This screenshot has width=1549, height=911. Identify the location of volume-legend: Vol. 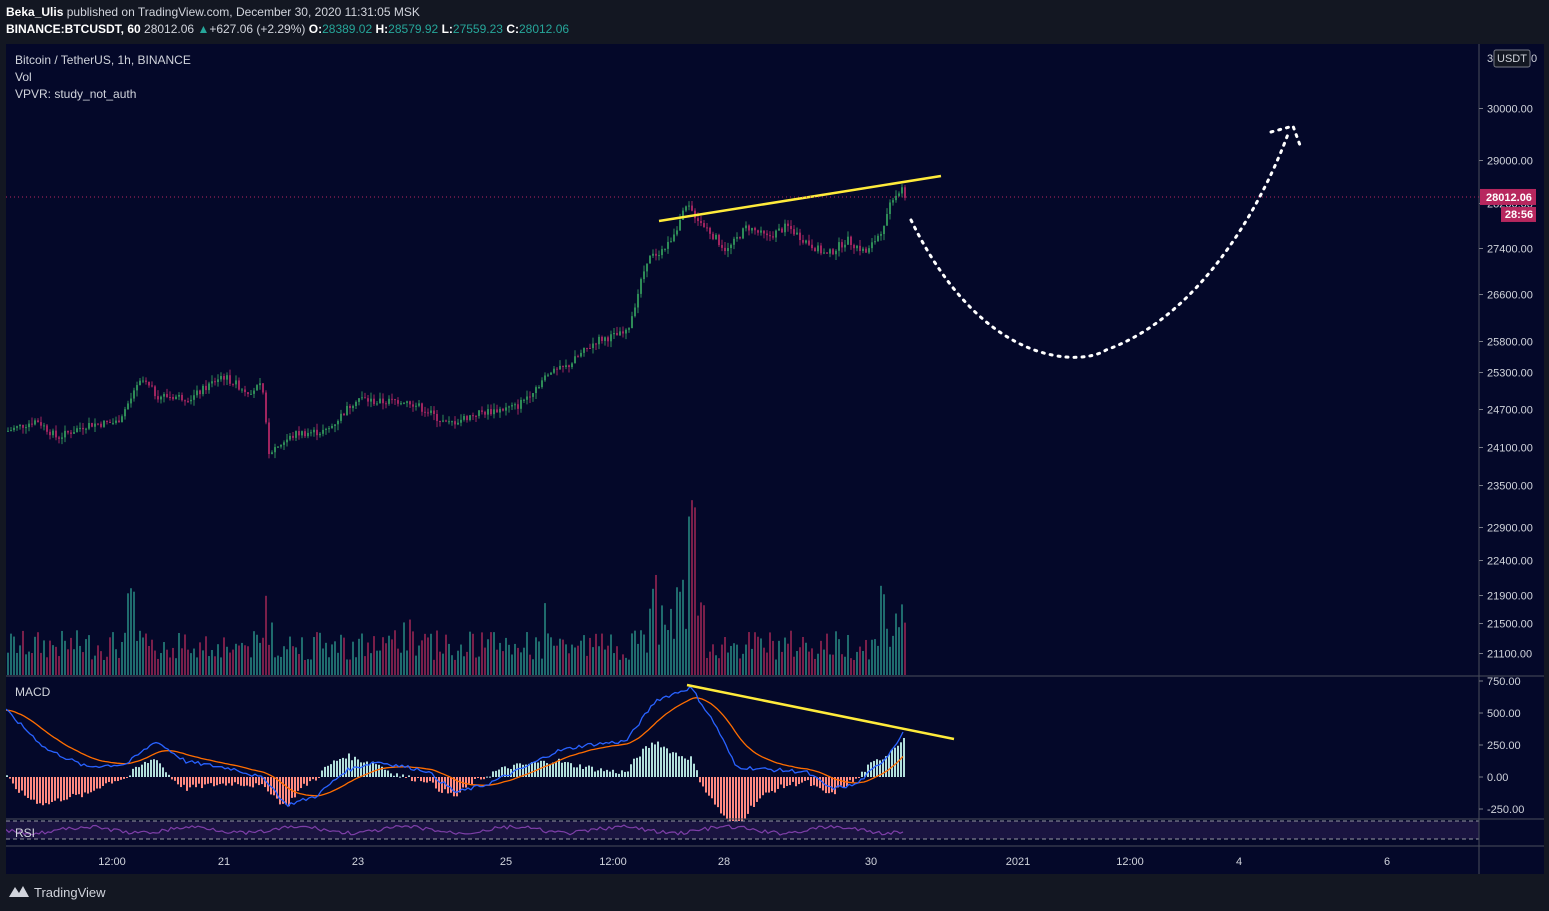
(23, 77).